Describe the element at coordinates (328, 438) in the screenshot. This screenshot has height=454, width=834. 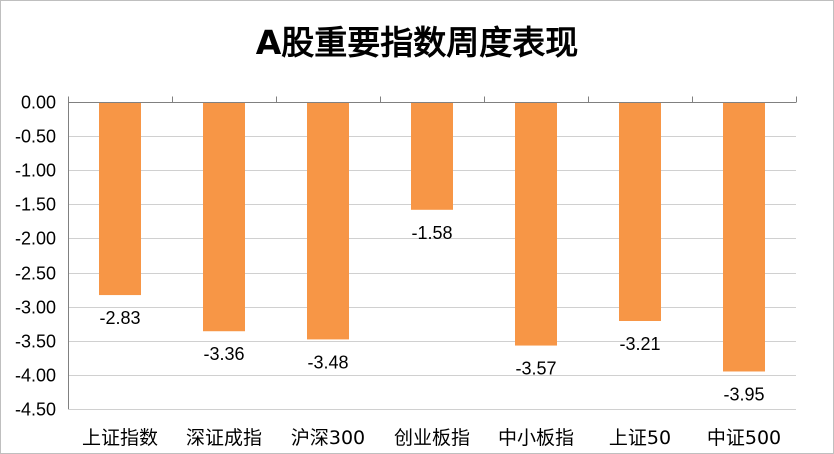
I see `category-label: 沪深300` at that location.